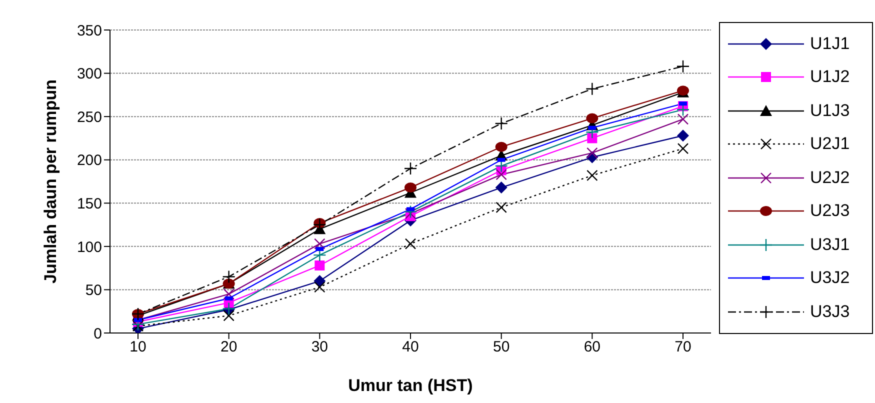  Describe the element at coordinates (89, 203) in the screenshot. I see `y-tick-label: 150` at that location.